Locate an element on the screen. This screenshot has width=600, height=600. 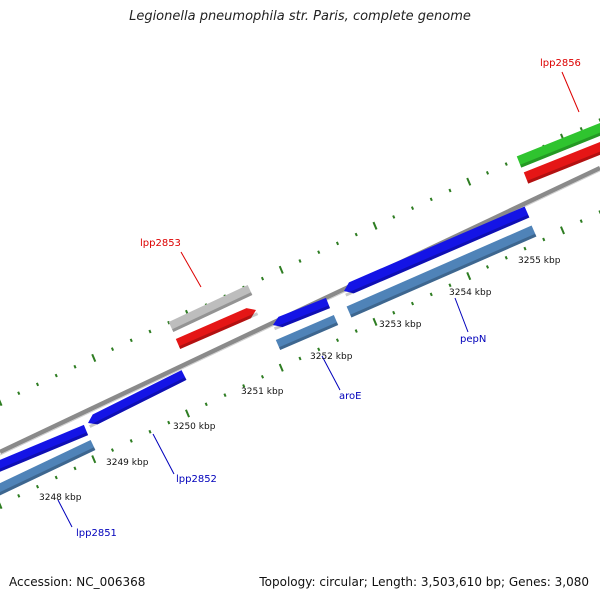
gene-grey-lpp2853-body is located at coordinates (210, 308).